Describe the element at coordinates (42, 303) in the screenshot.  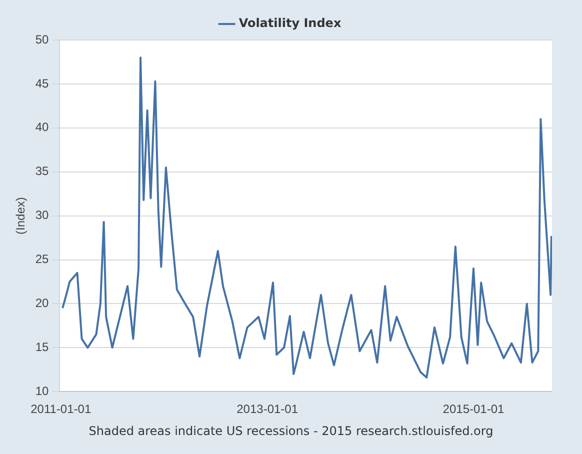
I see `y-tick-label: 20` at that location.